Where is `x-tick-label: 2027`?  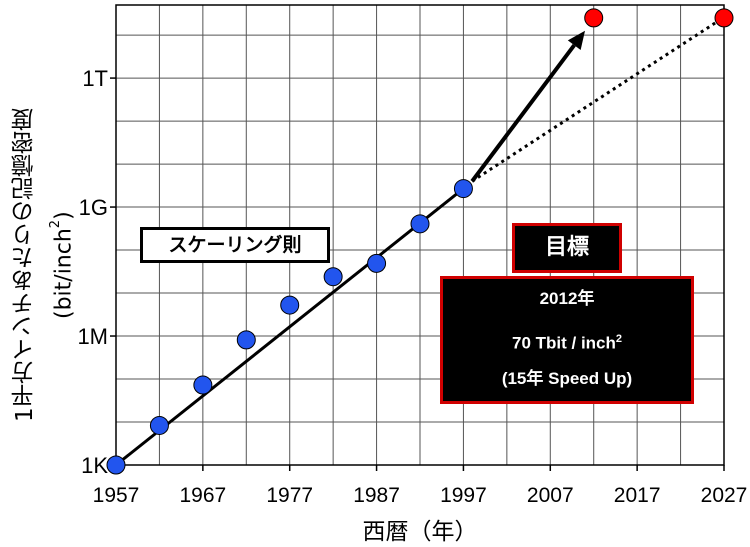
x-tick-label: 2027 is located at coordinates (724, 495).